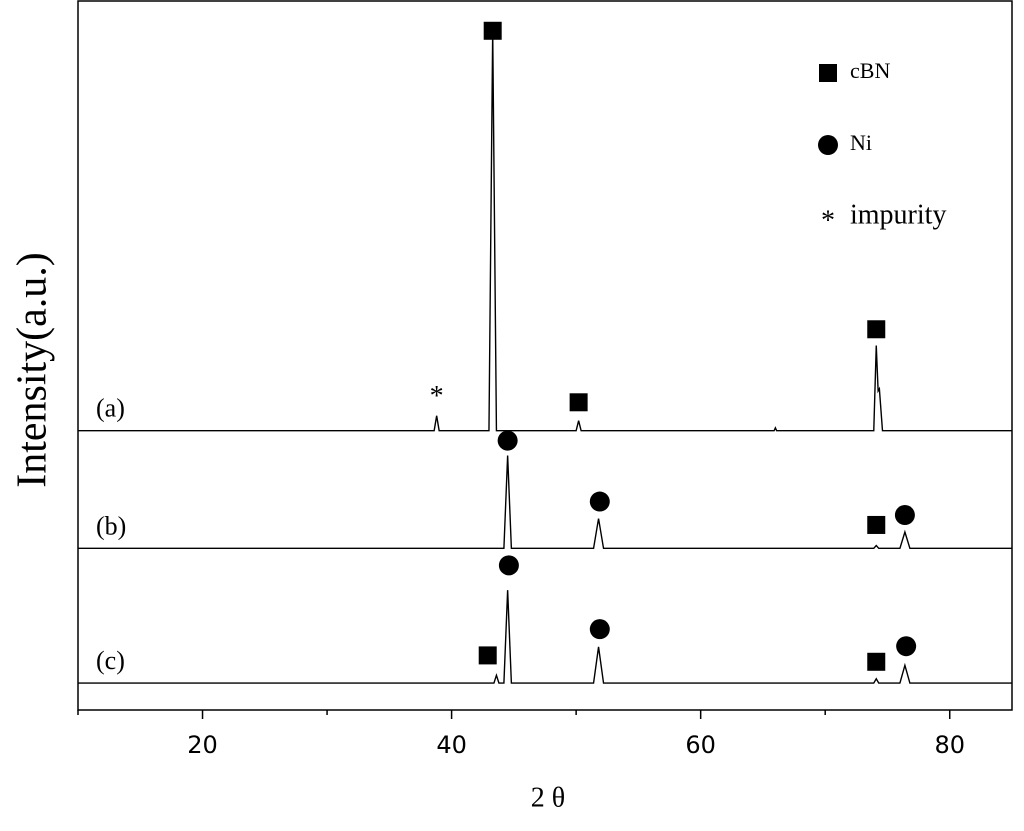 This screenshot has height=831, width=1024. Describe the element at coordinates (861, 142) in the screenshot. I see `legend-label: Ni` at that location.